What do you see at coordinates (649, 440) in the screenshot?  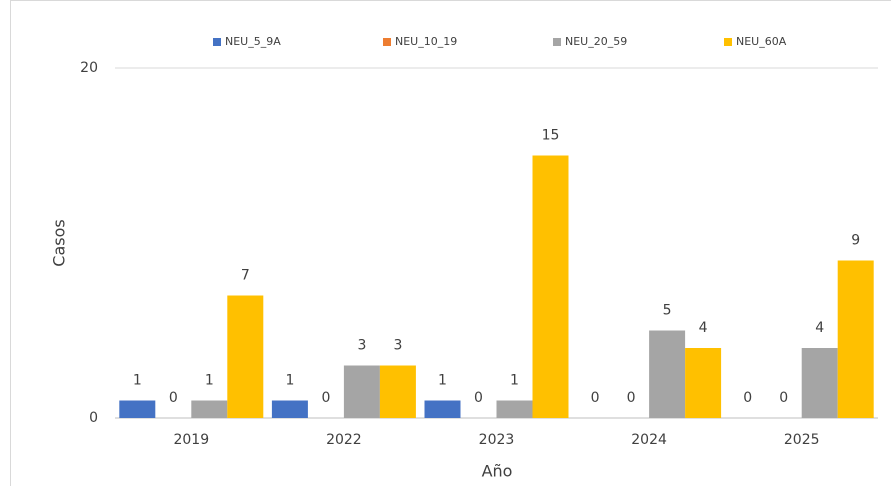 I see `x-tick-label: 2024` at bounding box center [649, 440].